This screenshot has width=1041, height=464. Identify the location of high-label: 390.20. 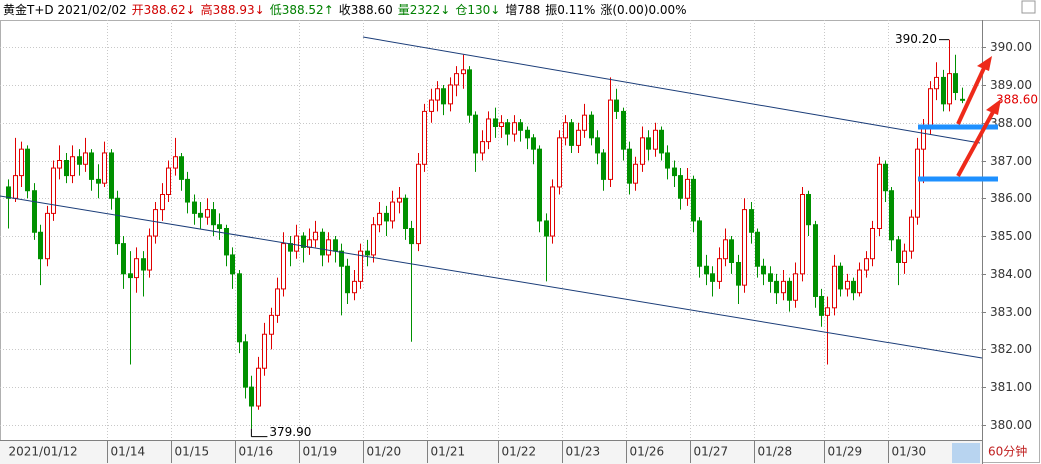
(916, 39).